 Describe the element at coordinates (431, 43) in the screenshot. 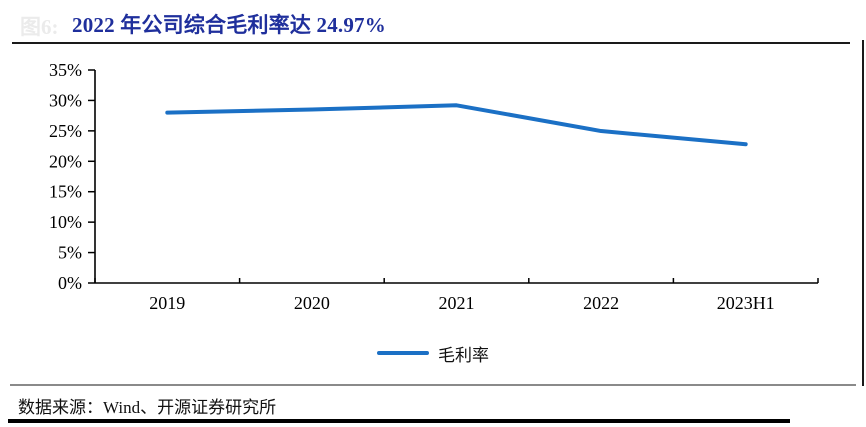

I see `title-divider-line` at that location.